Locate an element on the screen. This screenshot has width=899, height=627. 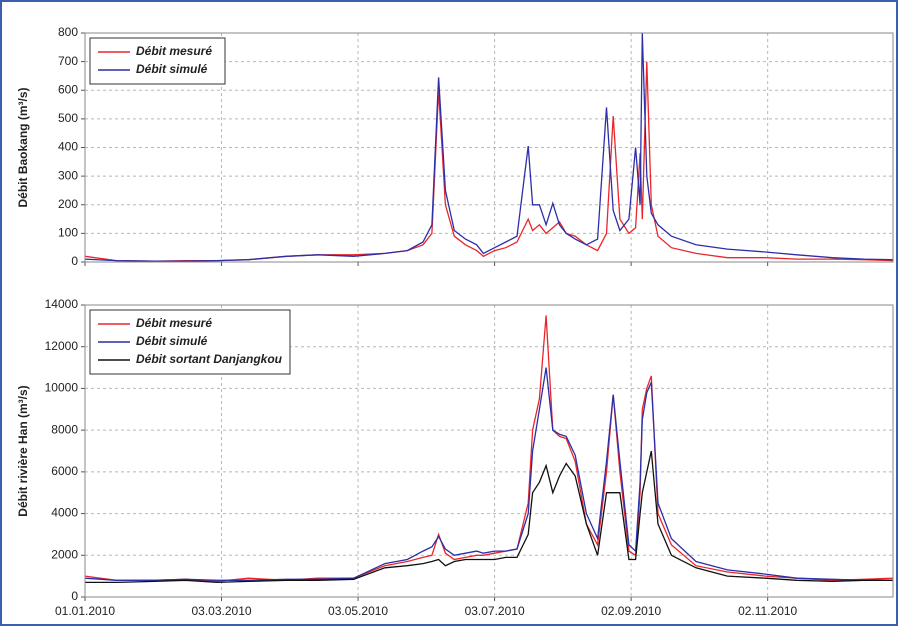
y-tick-label: 200 is located at coordinates (68, 204).